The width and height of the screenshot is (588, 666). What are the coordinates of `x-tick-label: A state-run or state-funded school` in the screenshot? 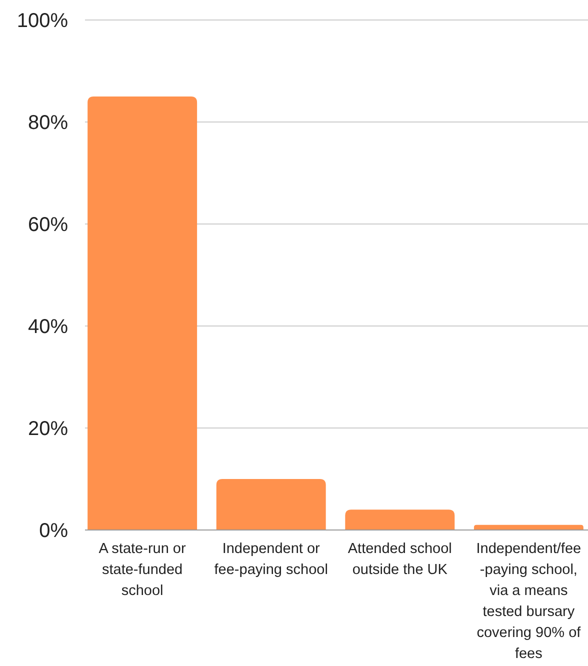 It's located at (142, 570).